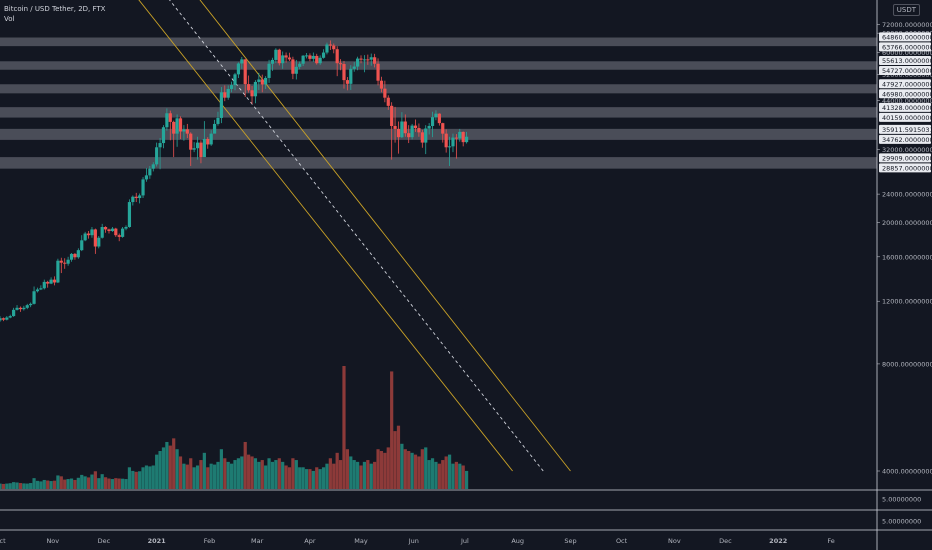  Describe the element at coordinates (310, 541) in the screenshot. I see `time-tick-label: Apr` at that location.